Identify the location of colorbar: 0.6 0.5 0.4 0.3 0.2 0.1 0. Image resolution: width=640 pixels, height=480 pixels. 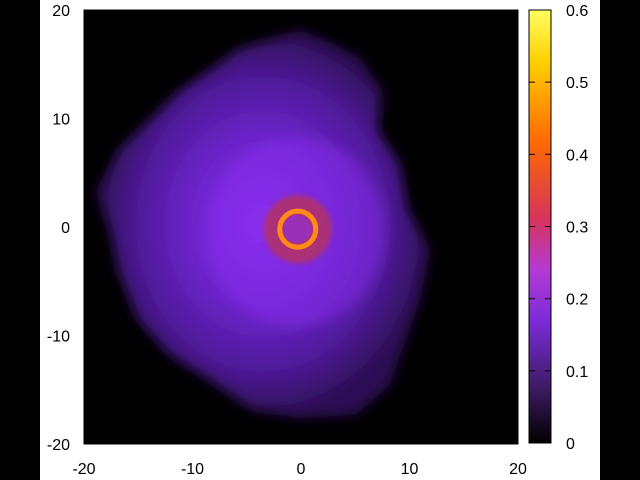
(558, 228).